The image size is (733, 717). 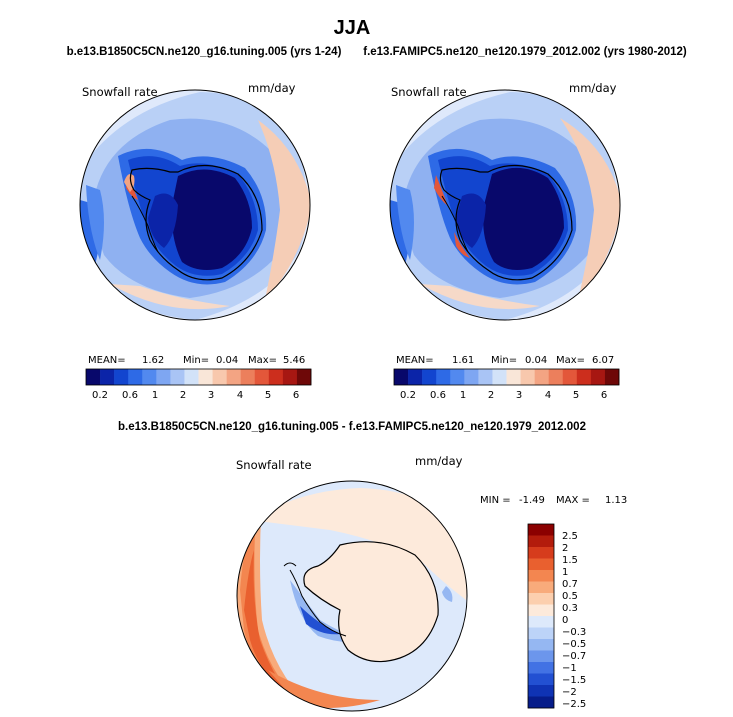 I want to click on panel-difference-map-border, so click(x=352, y=596).